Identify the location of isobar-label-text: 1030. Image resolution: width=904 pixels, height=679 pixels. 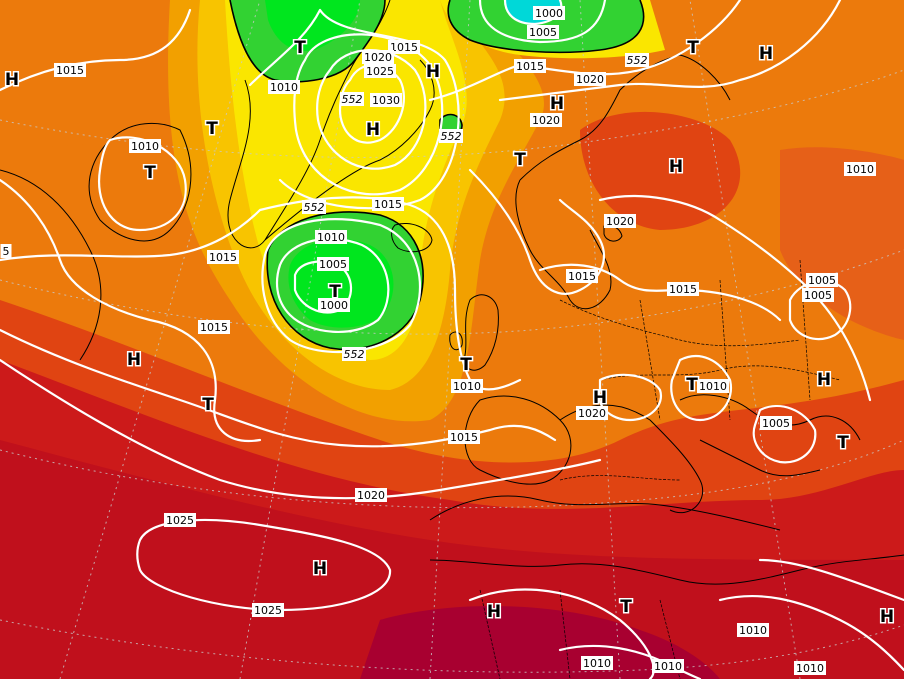
(386, 100).